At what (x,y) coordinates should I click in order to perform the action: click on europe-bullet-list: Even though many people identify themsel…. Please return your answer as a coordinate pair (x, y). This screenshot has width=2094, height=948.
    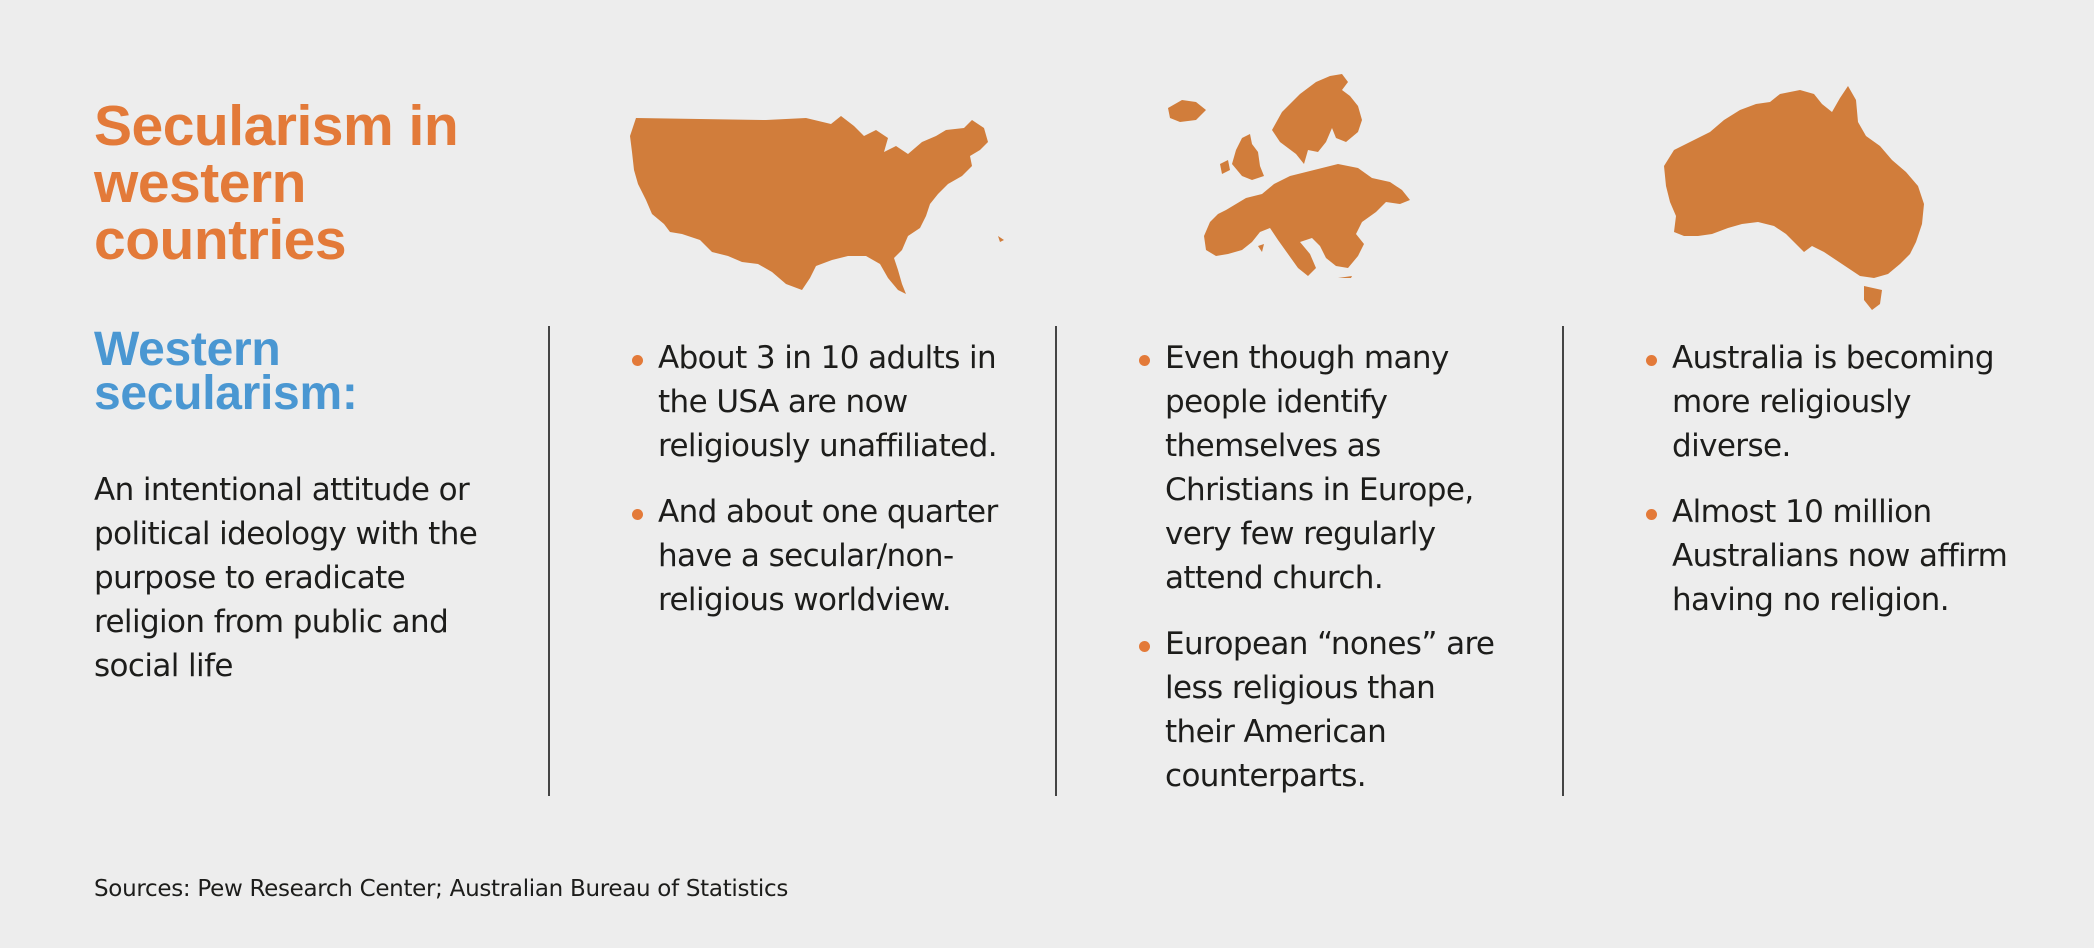
    Looking at the image, I should click on (1322, 567).